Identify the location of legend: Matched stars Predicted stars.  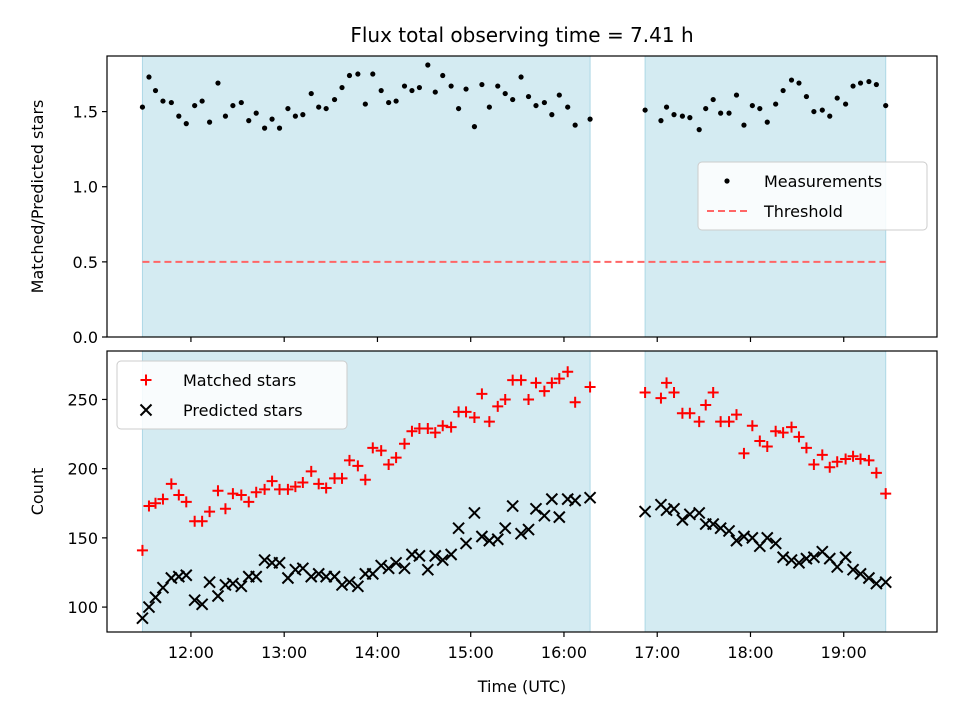
(232, 395).